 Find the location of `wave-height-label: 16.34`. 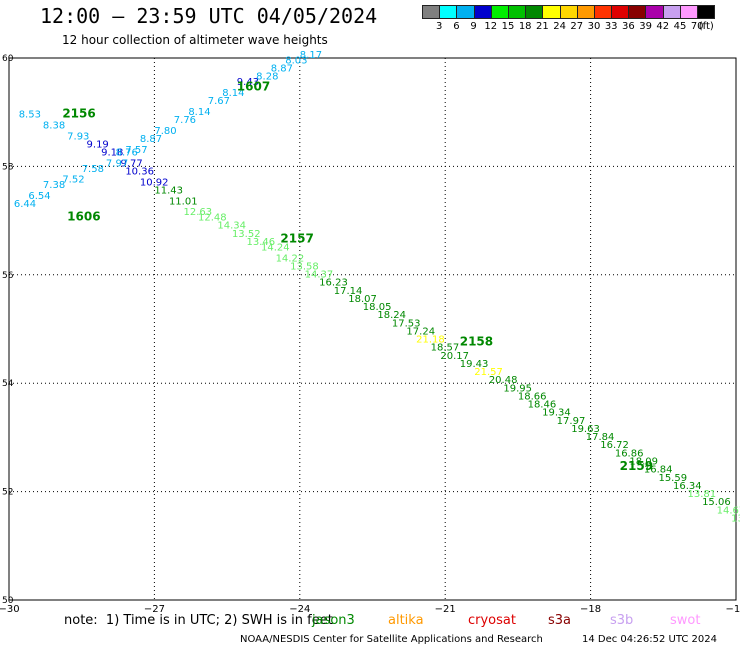

wave-height-label: 16.34 is located at coordinates (687, 486).